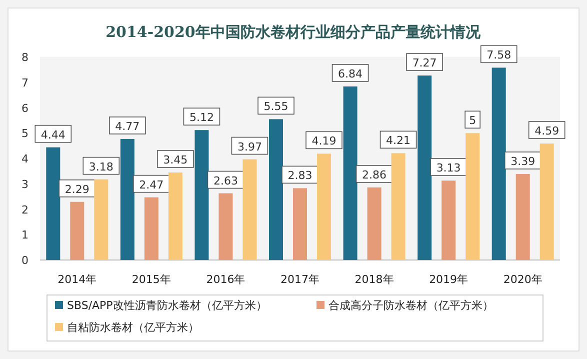 The height and width of the screenshot is (359, 587). Describe the element at coordinates (25, 260) in the screenshot. I see `y-tick-label: 0` at that location.